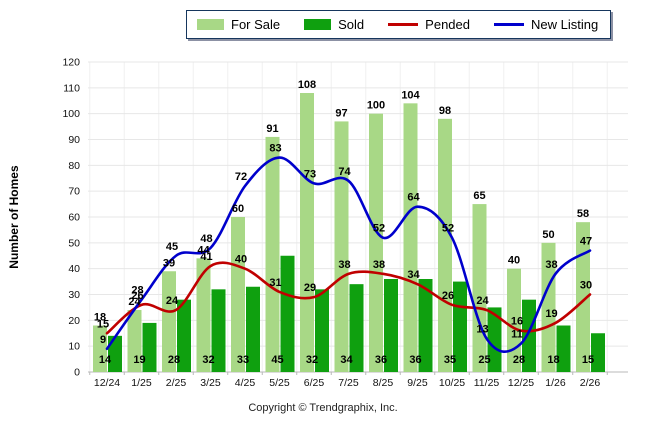  Describe the element at coordinates (210, 24) in the screenshot. I see `for-sale-swatch-icon` at that location.